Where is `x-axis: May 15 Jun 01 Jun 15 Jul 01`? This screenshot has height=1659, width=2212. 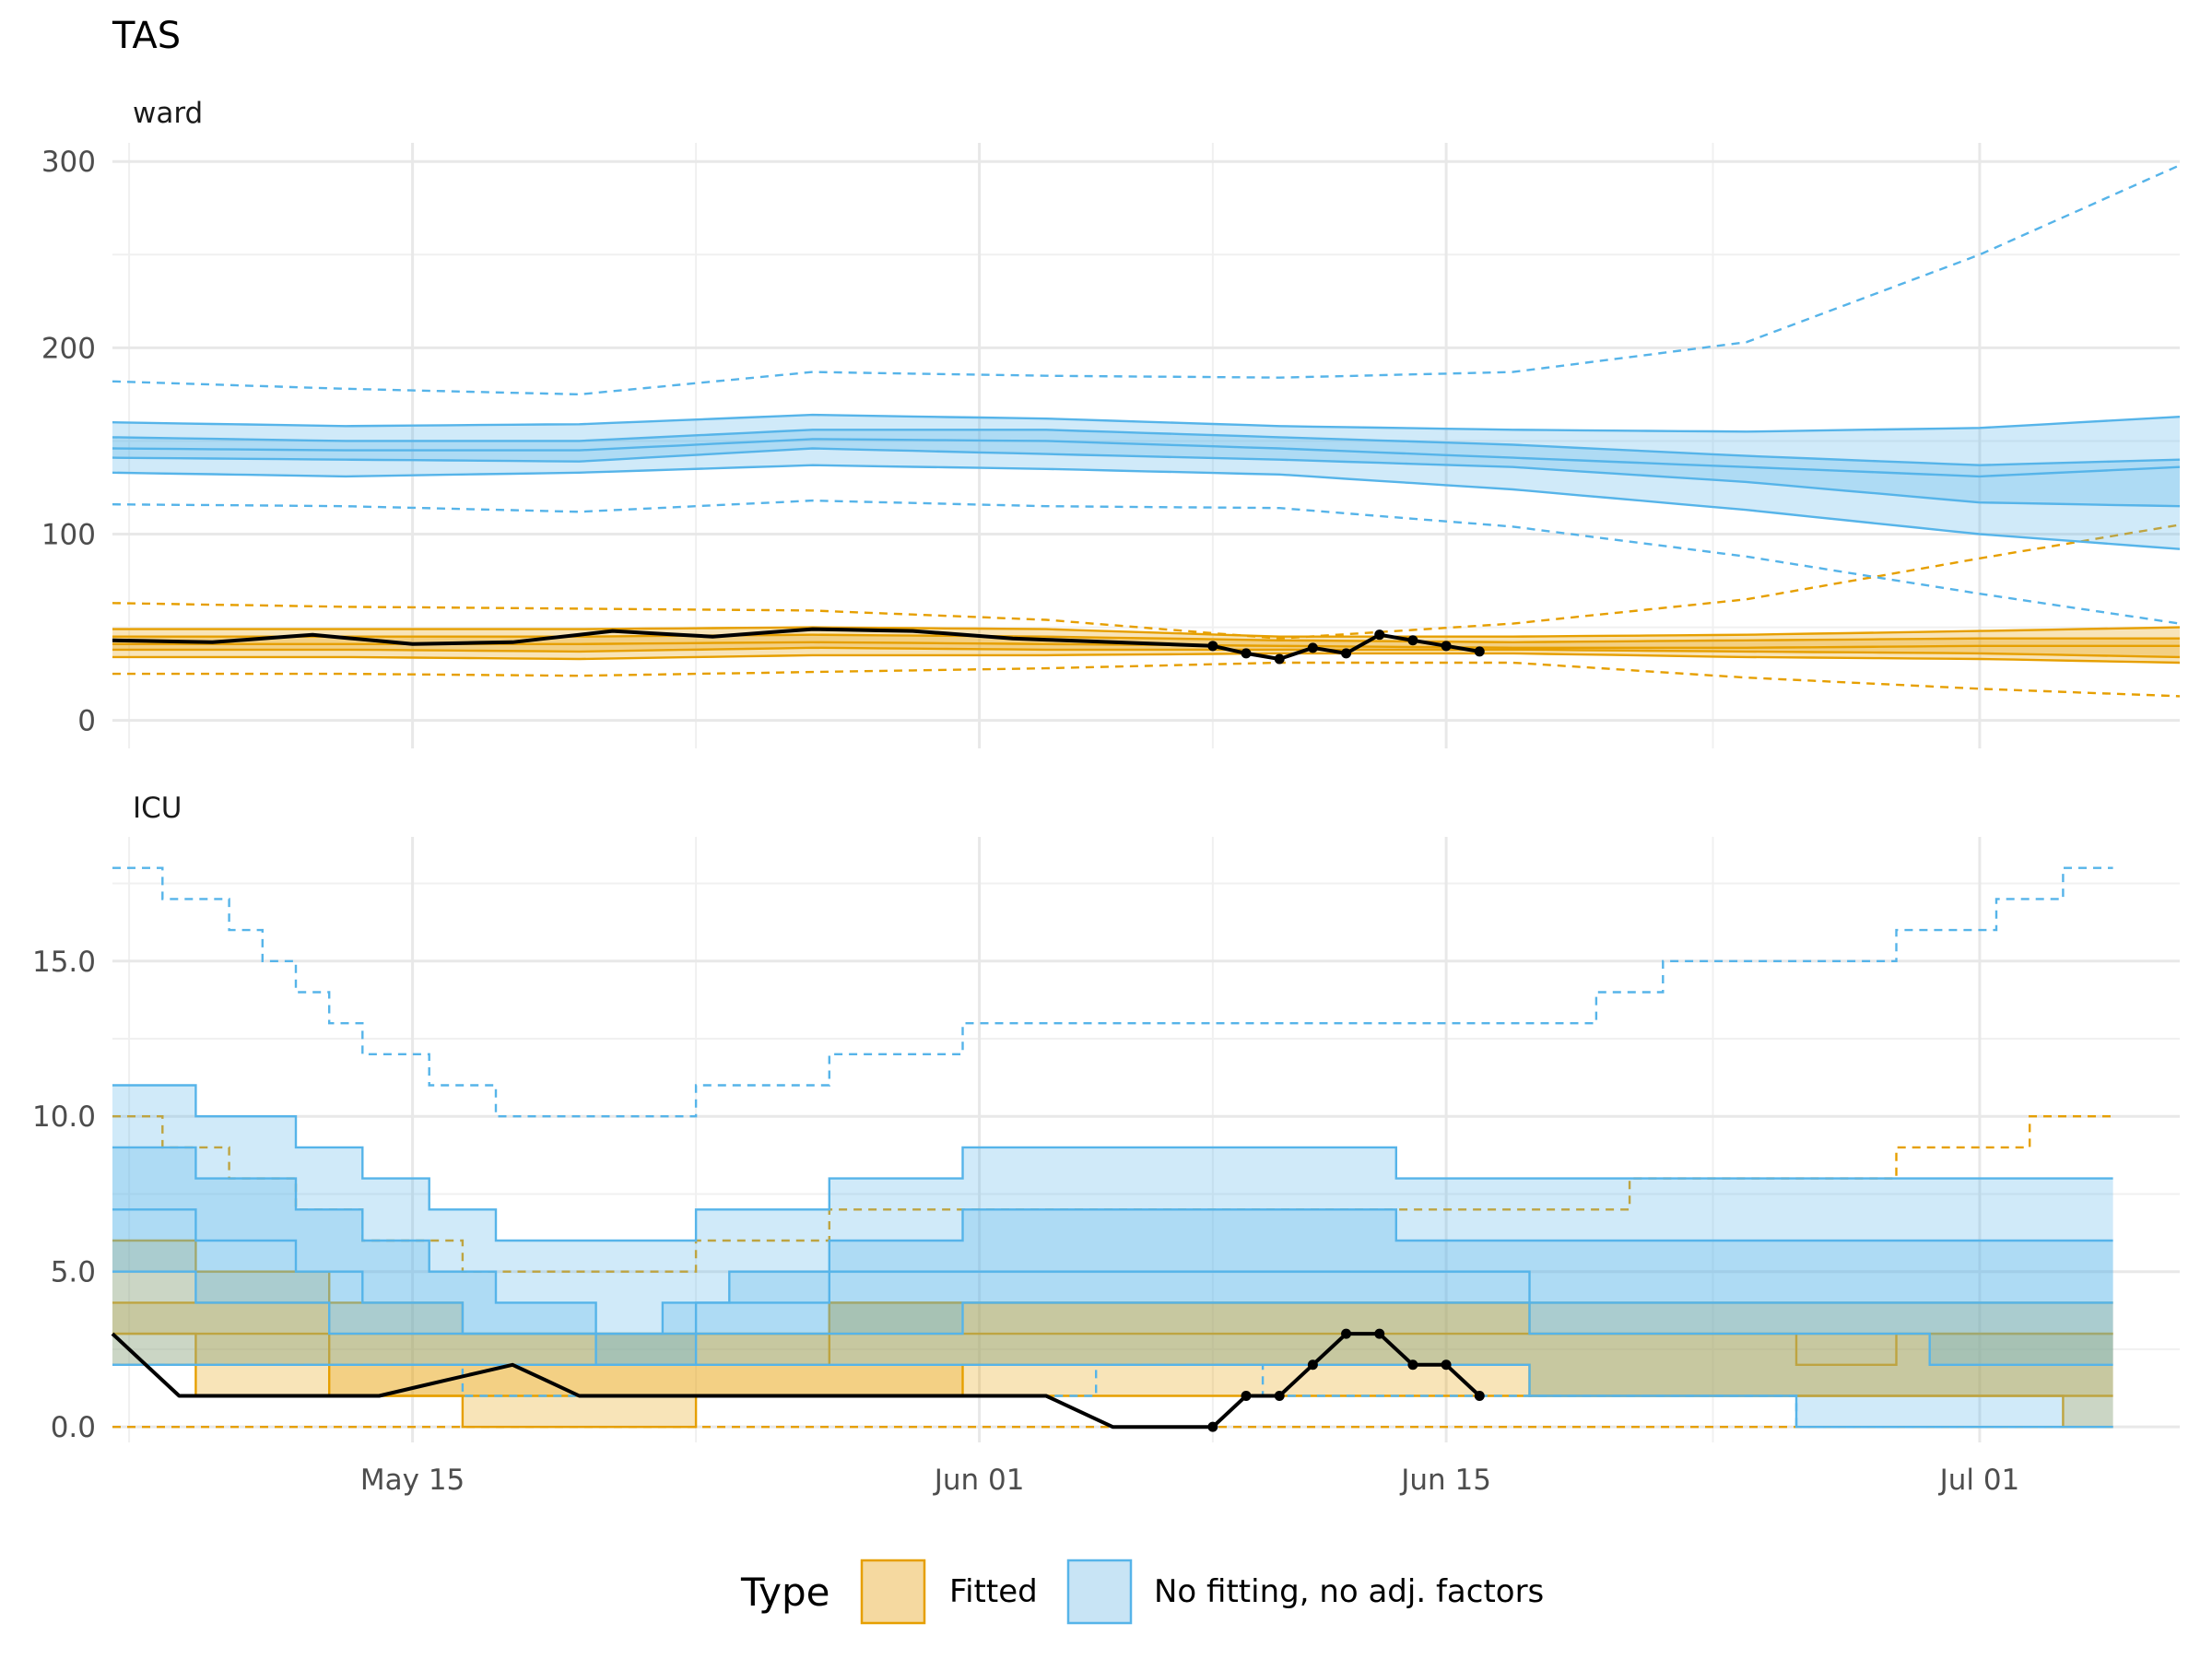
x-axis: May 15 Jun 01 Jun 15 Jul 01 is located at coordinates (1189, 1480).